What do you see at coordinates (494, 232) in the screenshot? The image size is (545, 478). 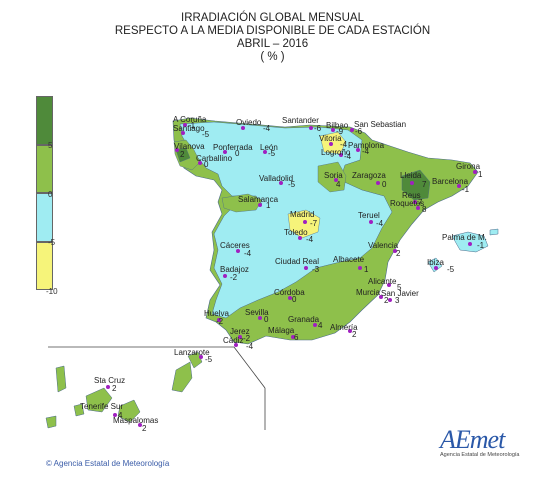 I see `menorca-shape` at bounding box center [494, 232].